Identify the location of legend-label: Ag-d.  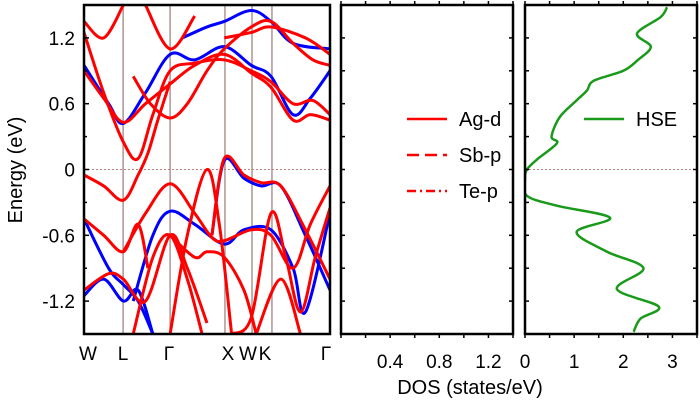
(480, 120).